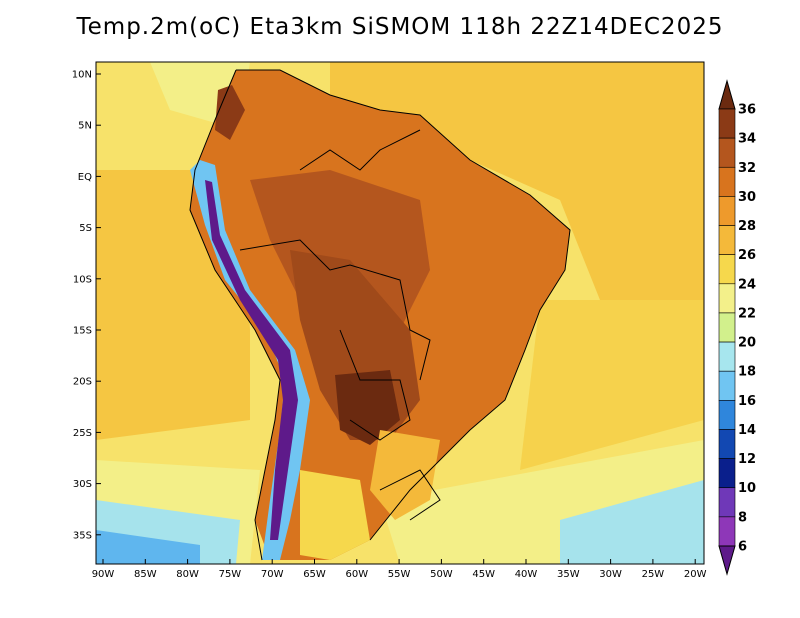  Describe the element at coordinates (610, 574) in the screenshot. I see `lon-tick-label: 30W` at that location.